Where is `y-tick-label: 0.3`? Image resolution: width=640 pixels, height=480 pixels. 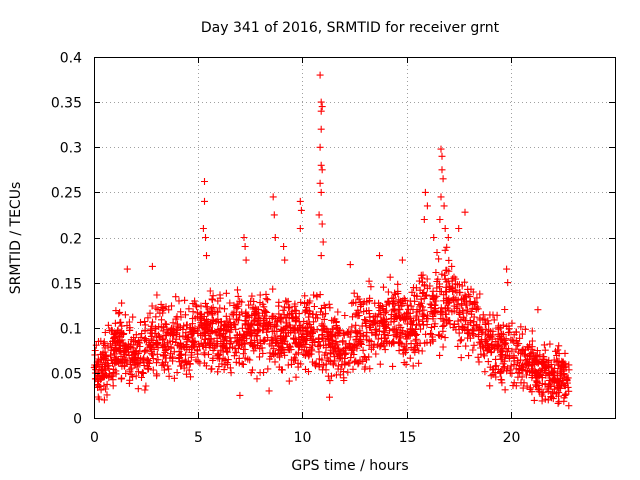 y-tick-label: 0.3 is located at coordinates (71, 149).